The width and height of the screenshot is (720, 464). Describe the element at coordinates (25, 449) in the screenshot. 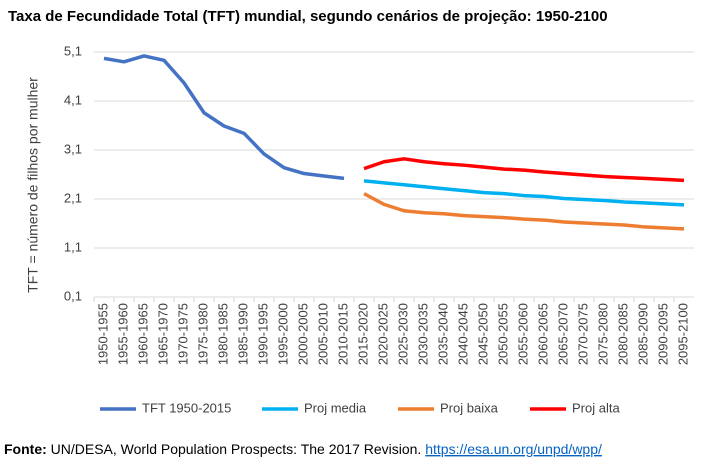

I see `footer-label: Fonte:` at that location.